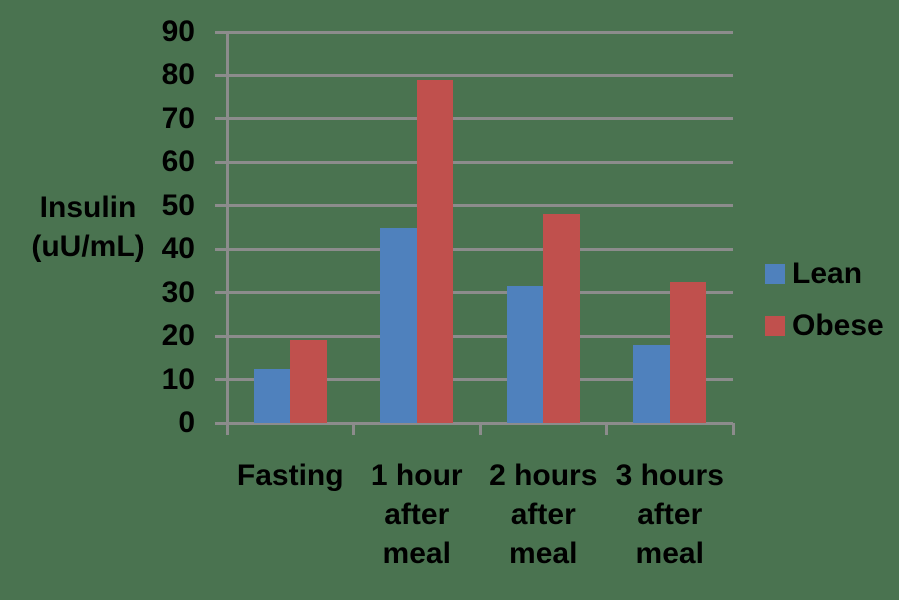 The height and width of the screenshot is (600, 899). What do you see at coordinates (178, 162) in the screenshot?
I see `y-tick-label-60: 60` at bounding box center [178, 162].